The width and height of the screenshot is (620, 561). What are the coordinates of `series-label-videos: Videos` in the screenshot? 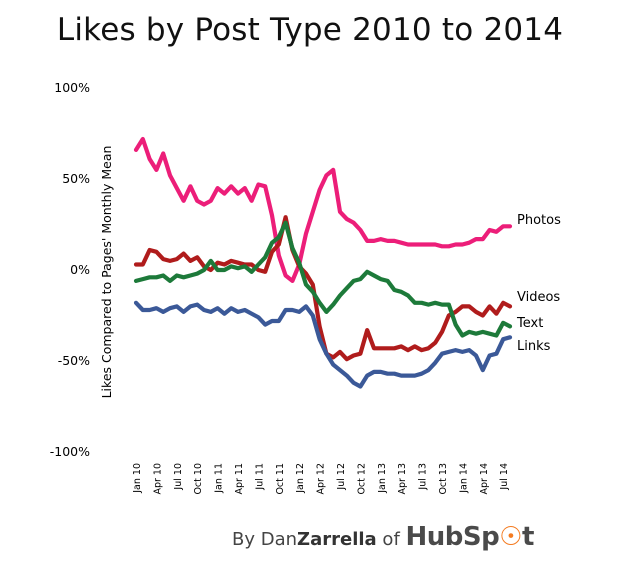 It's located at (538, 297).